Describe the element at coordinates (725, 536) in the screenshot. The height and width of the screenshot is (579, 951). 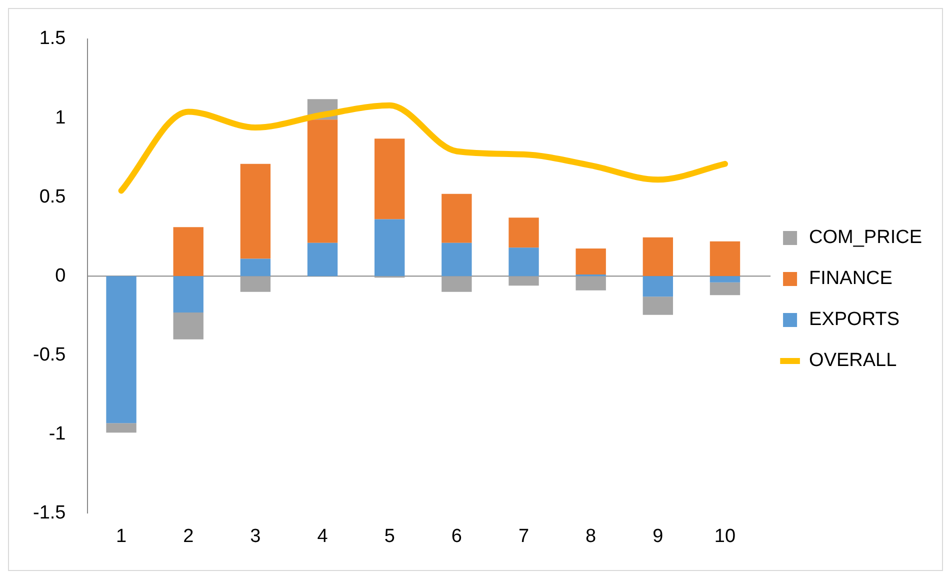
I see `x-tick-label: 10` at that location.